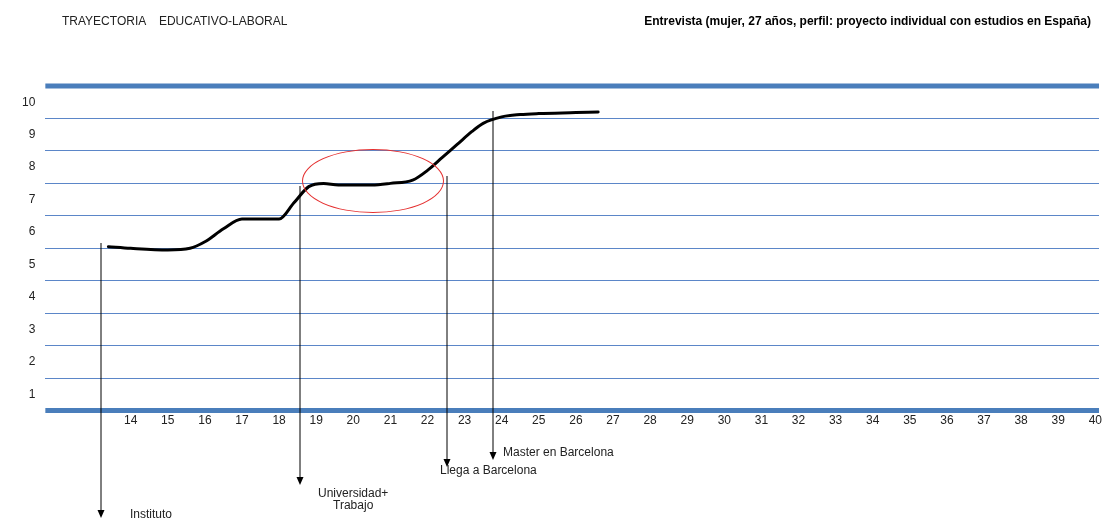 The width and height of the screenshot is (1105, 521). Describe the element at coordinates (687, 420) in the screenshot. I see `x-tick-label: 29` at that location.